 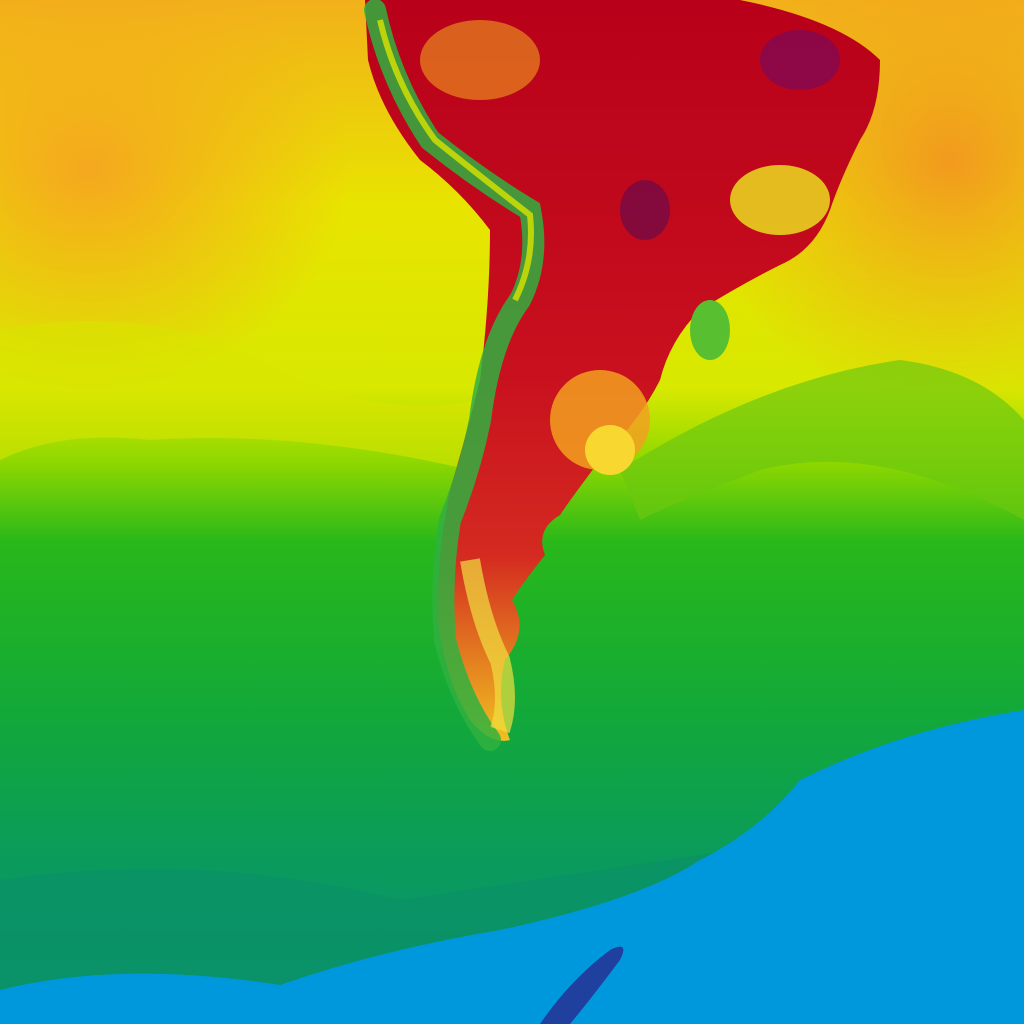 What do you see at coordinates (710, 330) in the screenshot?
I see `cool-patch` at bounding box center [710, 330].